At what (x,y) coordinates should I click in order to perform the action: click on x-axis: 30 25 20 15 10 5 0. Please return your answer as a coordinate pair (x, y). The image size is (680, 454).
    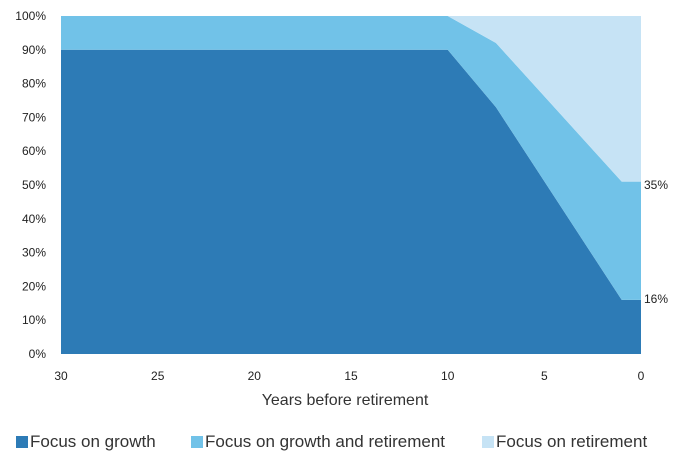
    Looking at the image, I should click on (349, 376).